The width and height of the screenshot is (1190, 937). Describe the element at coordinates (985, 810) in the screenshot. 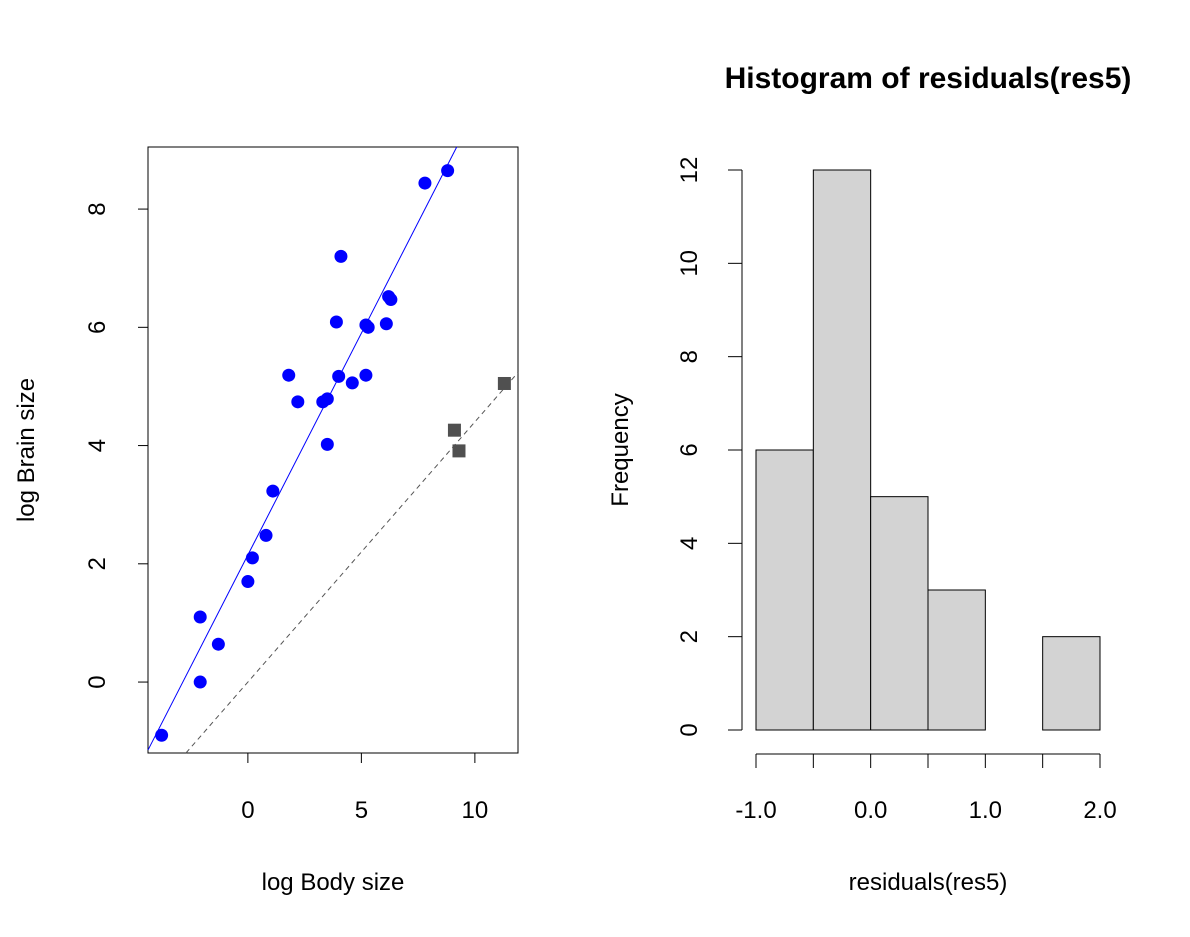

I see `x-tick-label: 1.0` at that location.